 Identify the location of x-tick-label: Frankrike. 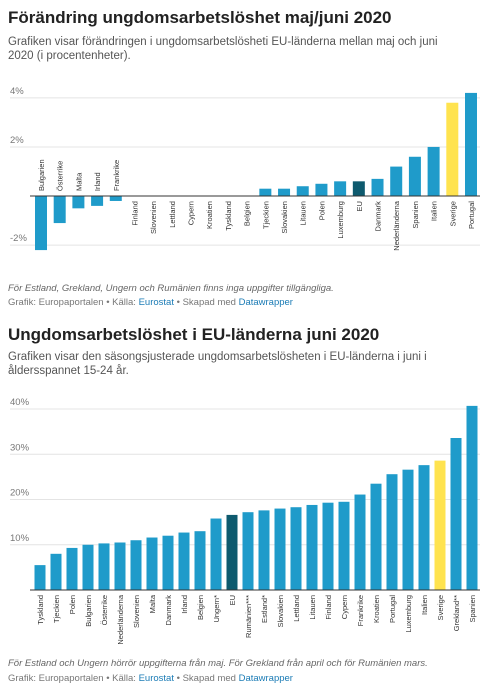
(360, 610).